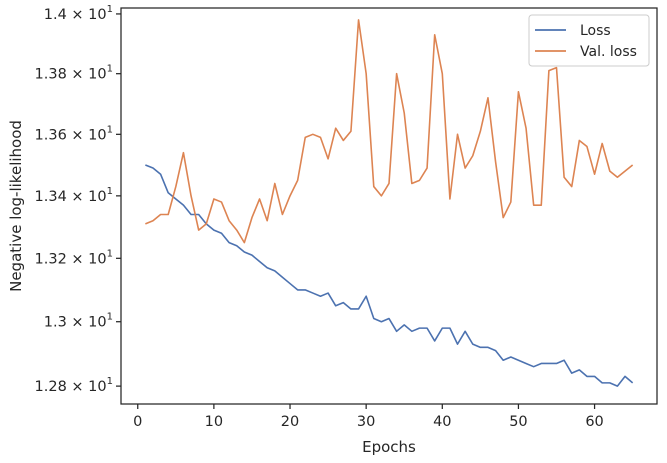 The width and height of the screenshot is (667, 463). Describe the element at coordinates (214, 422) in the screenshot. I see `x-tick-label: 10` at that location.